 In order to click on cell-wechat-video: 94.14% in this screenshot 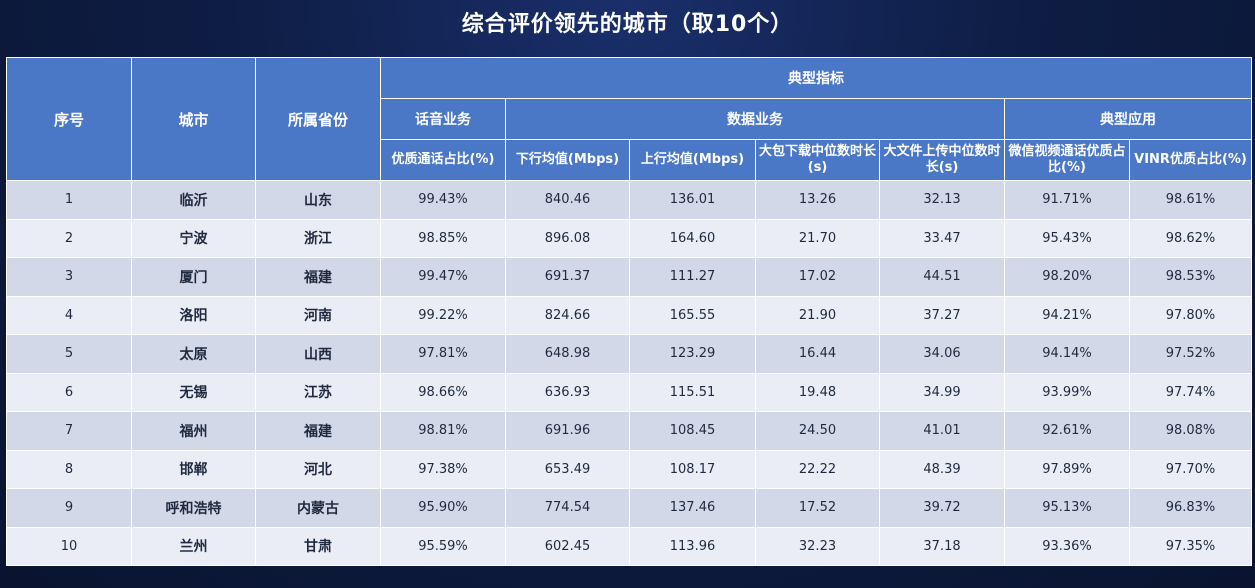, I will do `click(1067, 354)`.